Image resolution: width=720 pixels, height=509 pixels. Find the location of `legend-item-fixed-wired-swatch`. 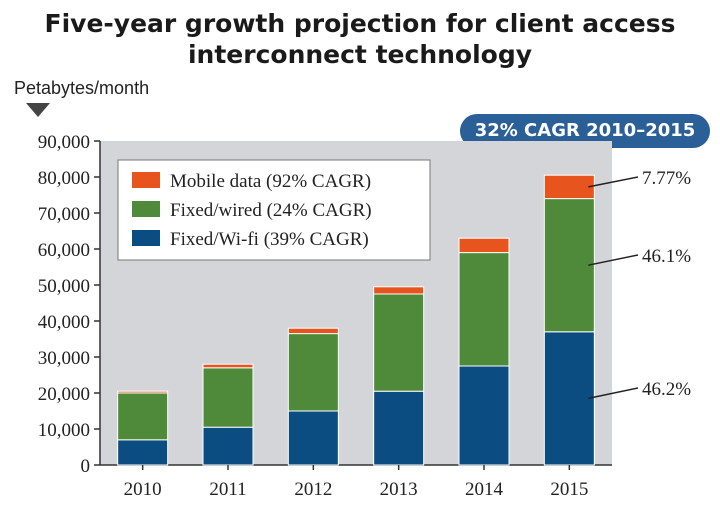

legend-item-fixed-wired-swatch is located at coordinates (146, 209).